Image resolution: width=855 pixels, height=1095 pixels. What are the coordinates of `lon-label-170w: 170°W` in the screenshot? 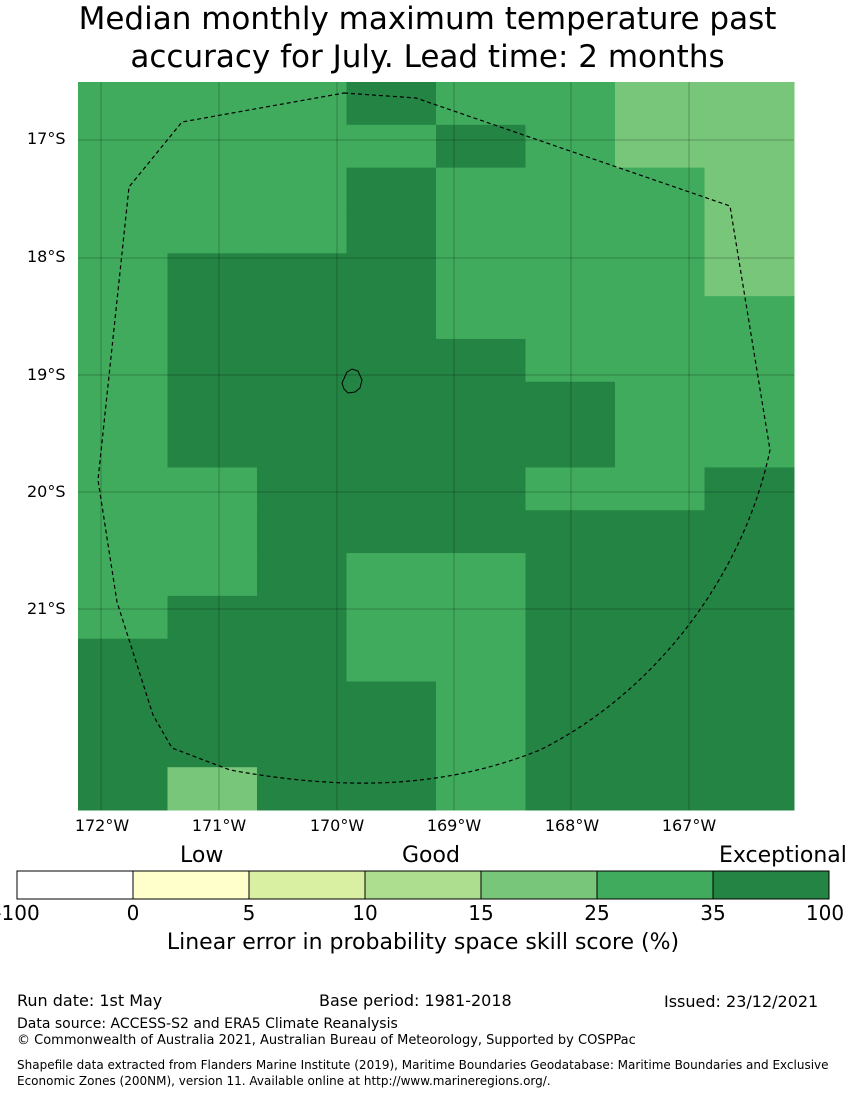 It's located at (337, 825).